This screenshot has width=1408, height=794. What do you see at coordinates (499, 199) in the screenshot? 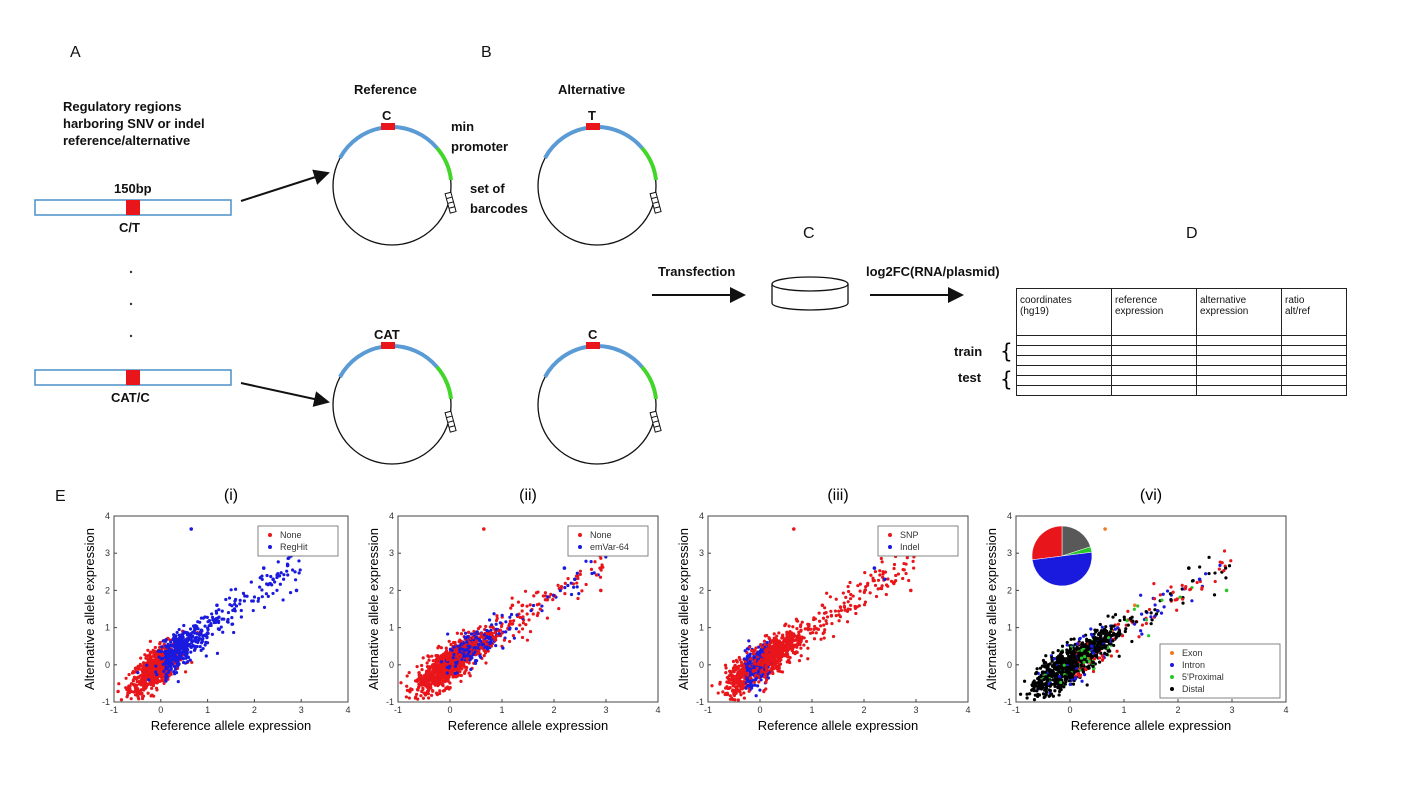
I see `barcodes-label: set of barcodes` at bounding box center [499, 199].